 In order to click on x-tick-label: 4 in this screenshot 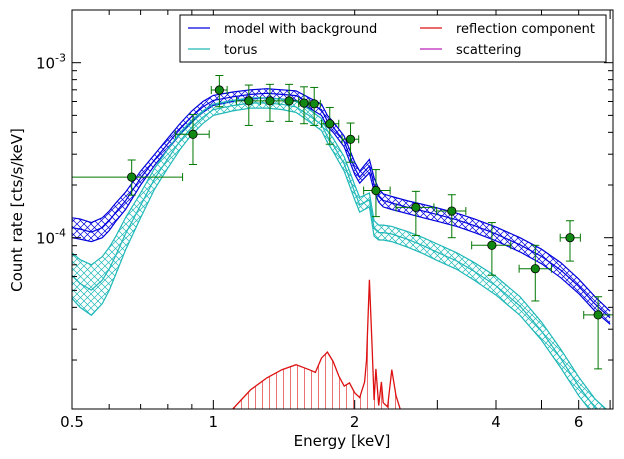, I will do `click(496, 422)`.